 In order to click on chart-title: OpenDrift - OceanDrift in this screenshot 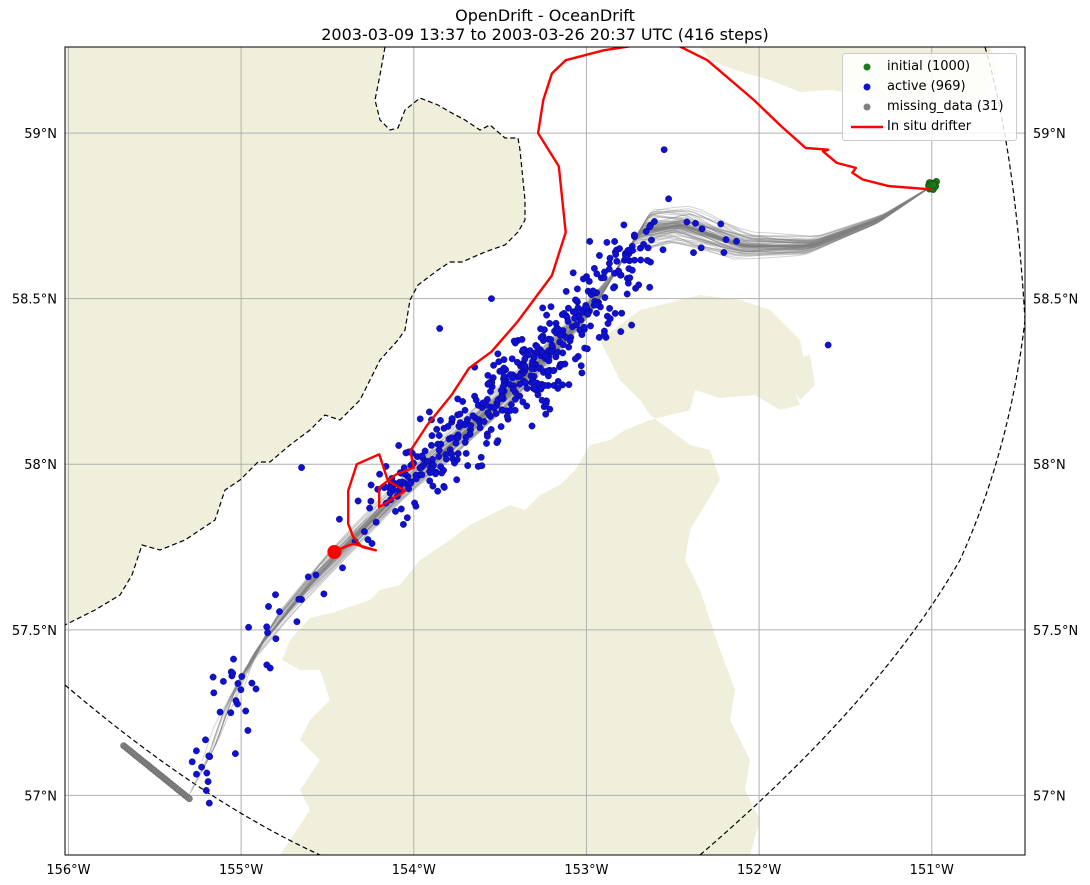, I will do `click(545, 15)`.